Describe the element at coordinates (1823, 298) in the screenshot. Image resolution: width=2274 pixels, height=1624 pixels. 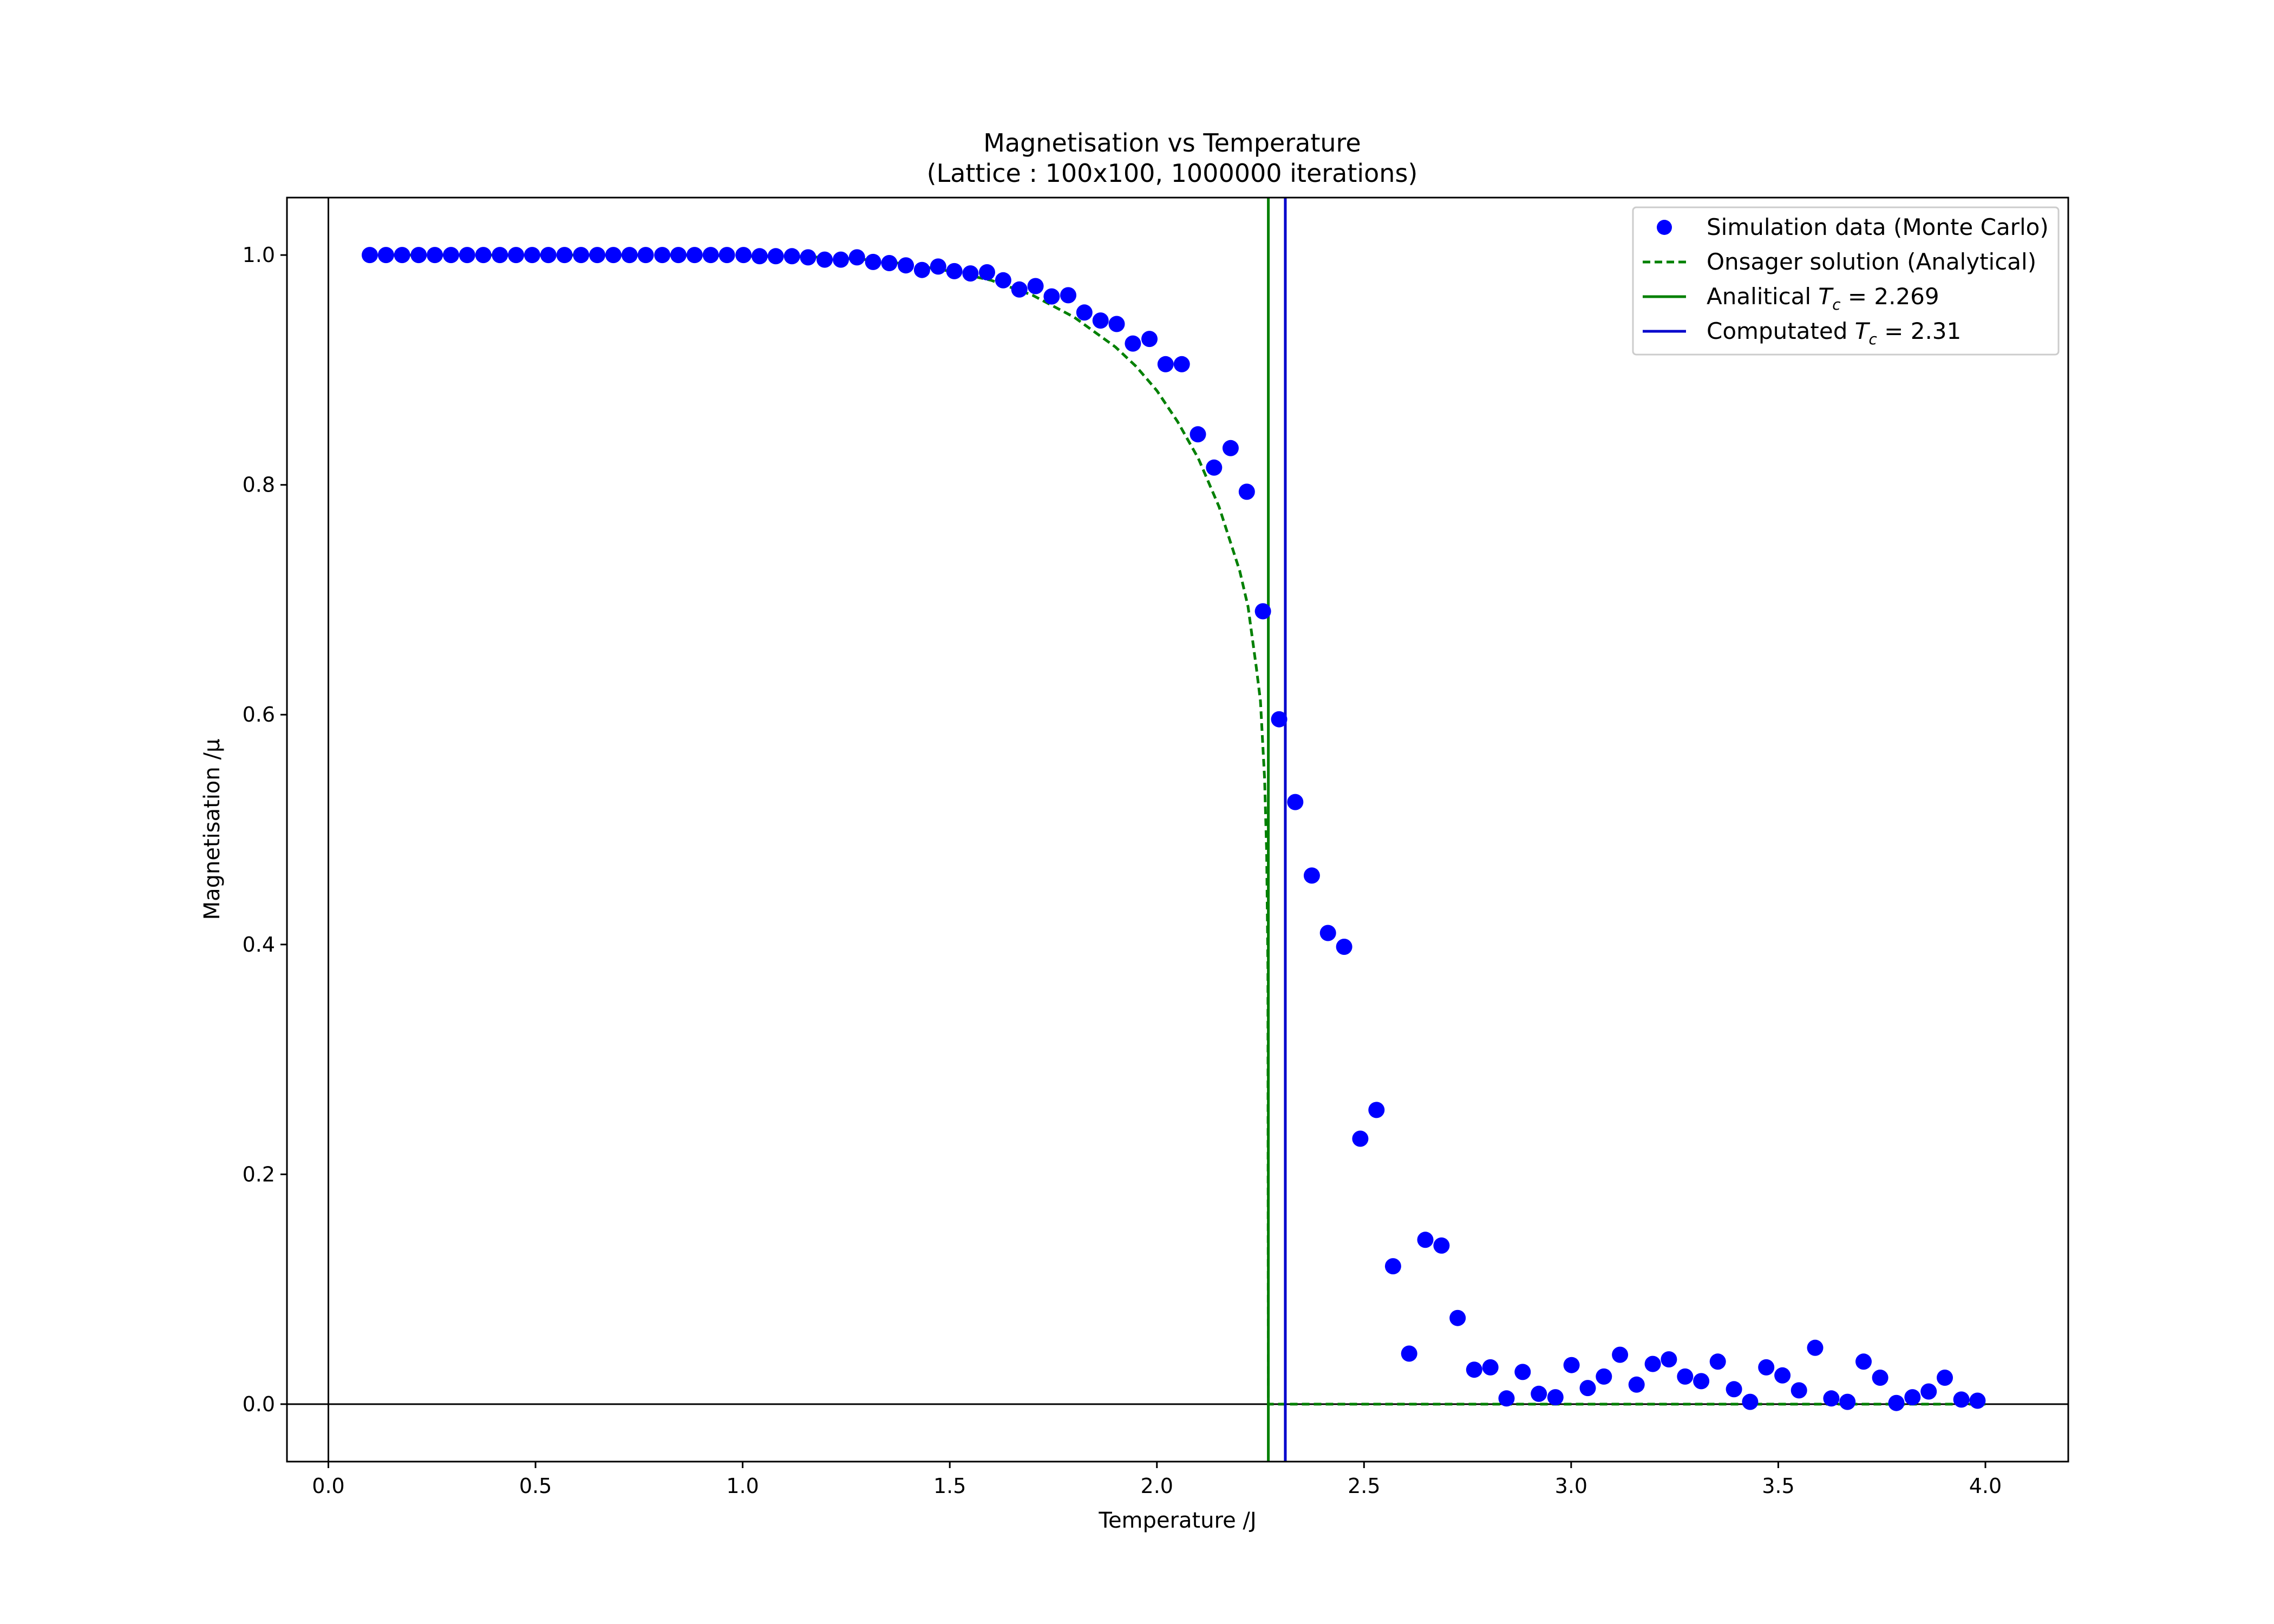
I see `legend-label-analytical-tc: Analitical Tc = 2.269` at that location.